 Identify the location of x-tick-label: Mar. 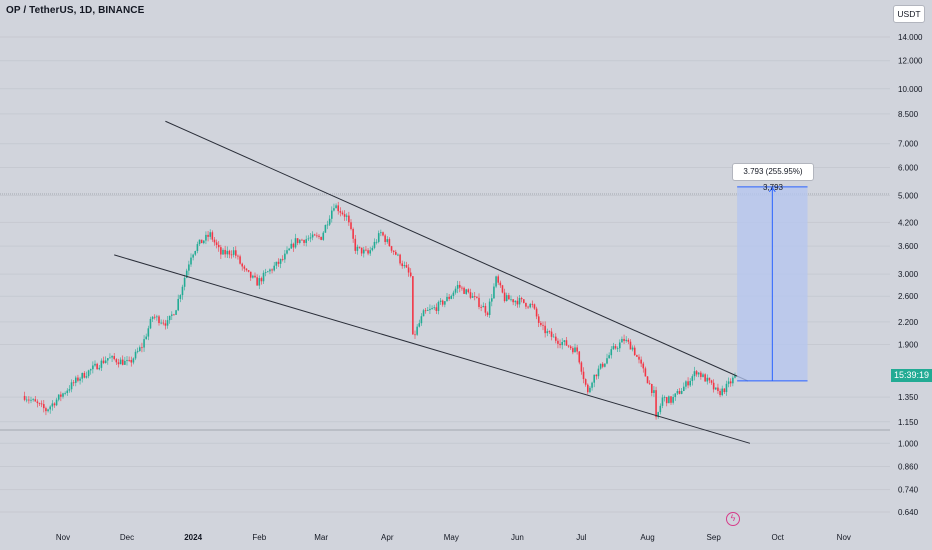
(321, 537).